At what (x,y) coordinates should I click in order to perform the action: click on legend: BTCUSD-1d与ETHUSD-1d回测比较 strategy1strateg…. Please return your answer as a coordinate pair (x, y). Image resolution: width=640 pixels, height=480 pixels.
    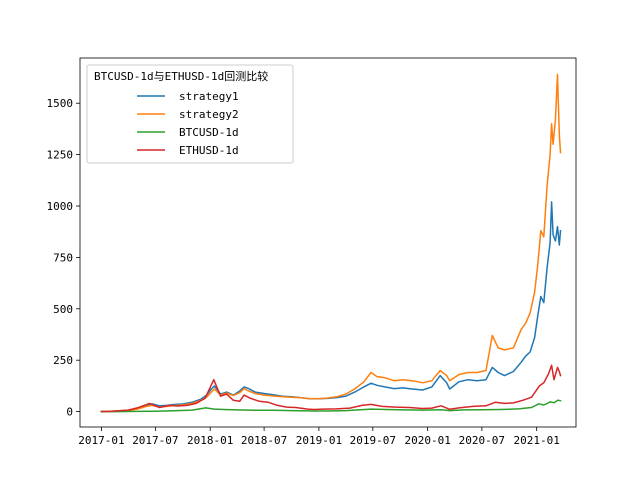
    Looking at the image, I should click on (190, 114).